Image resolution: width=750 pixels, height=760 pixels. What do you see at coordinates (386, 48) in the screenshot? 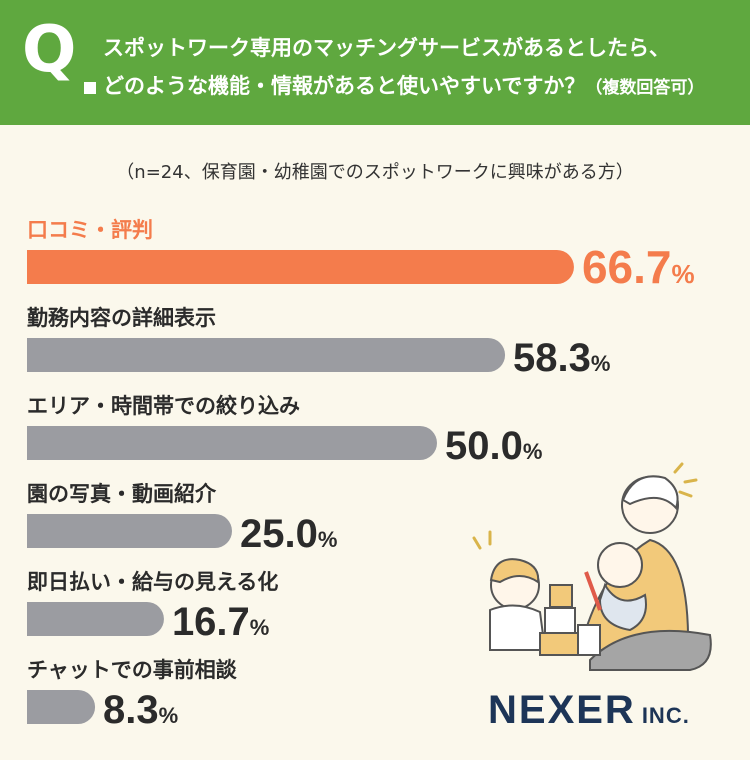
I see `question-line-1: スポットワーク専用のマッチングサービスがあるとしたら、` at bounding box center [386, 48].